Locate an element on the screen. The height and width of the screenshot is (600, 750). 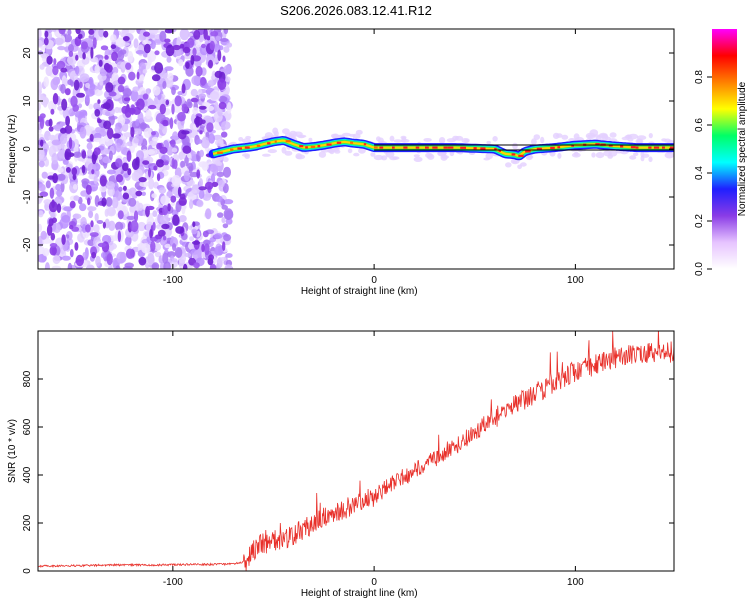
snr-ytick-label: 200 is located at coordinates (27, 522).